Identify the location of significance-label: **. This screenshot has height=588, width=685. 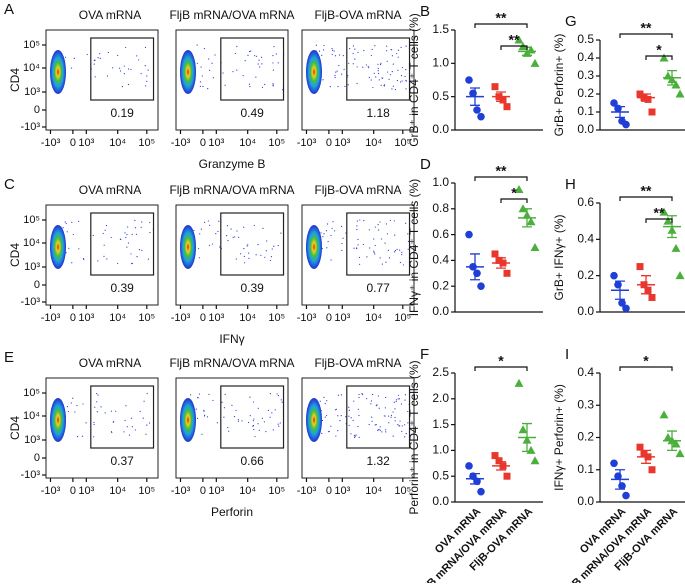
(659, 213).